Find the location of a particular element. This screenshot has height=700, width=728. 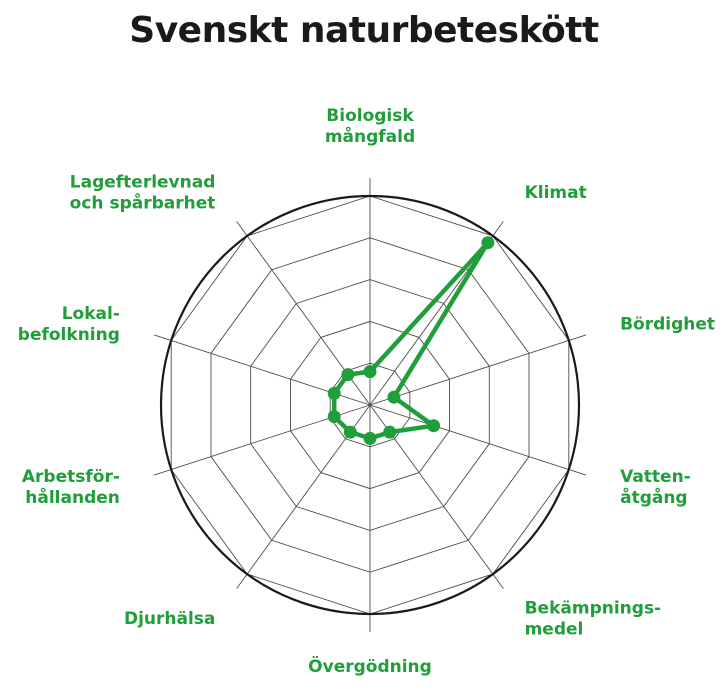

axis-label: Biologisk mångfald is located at coordinates (370, 126).